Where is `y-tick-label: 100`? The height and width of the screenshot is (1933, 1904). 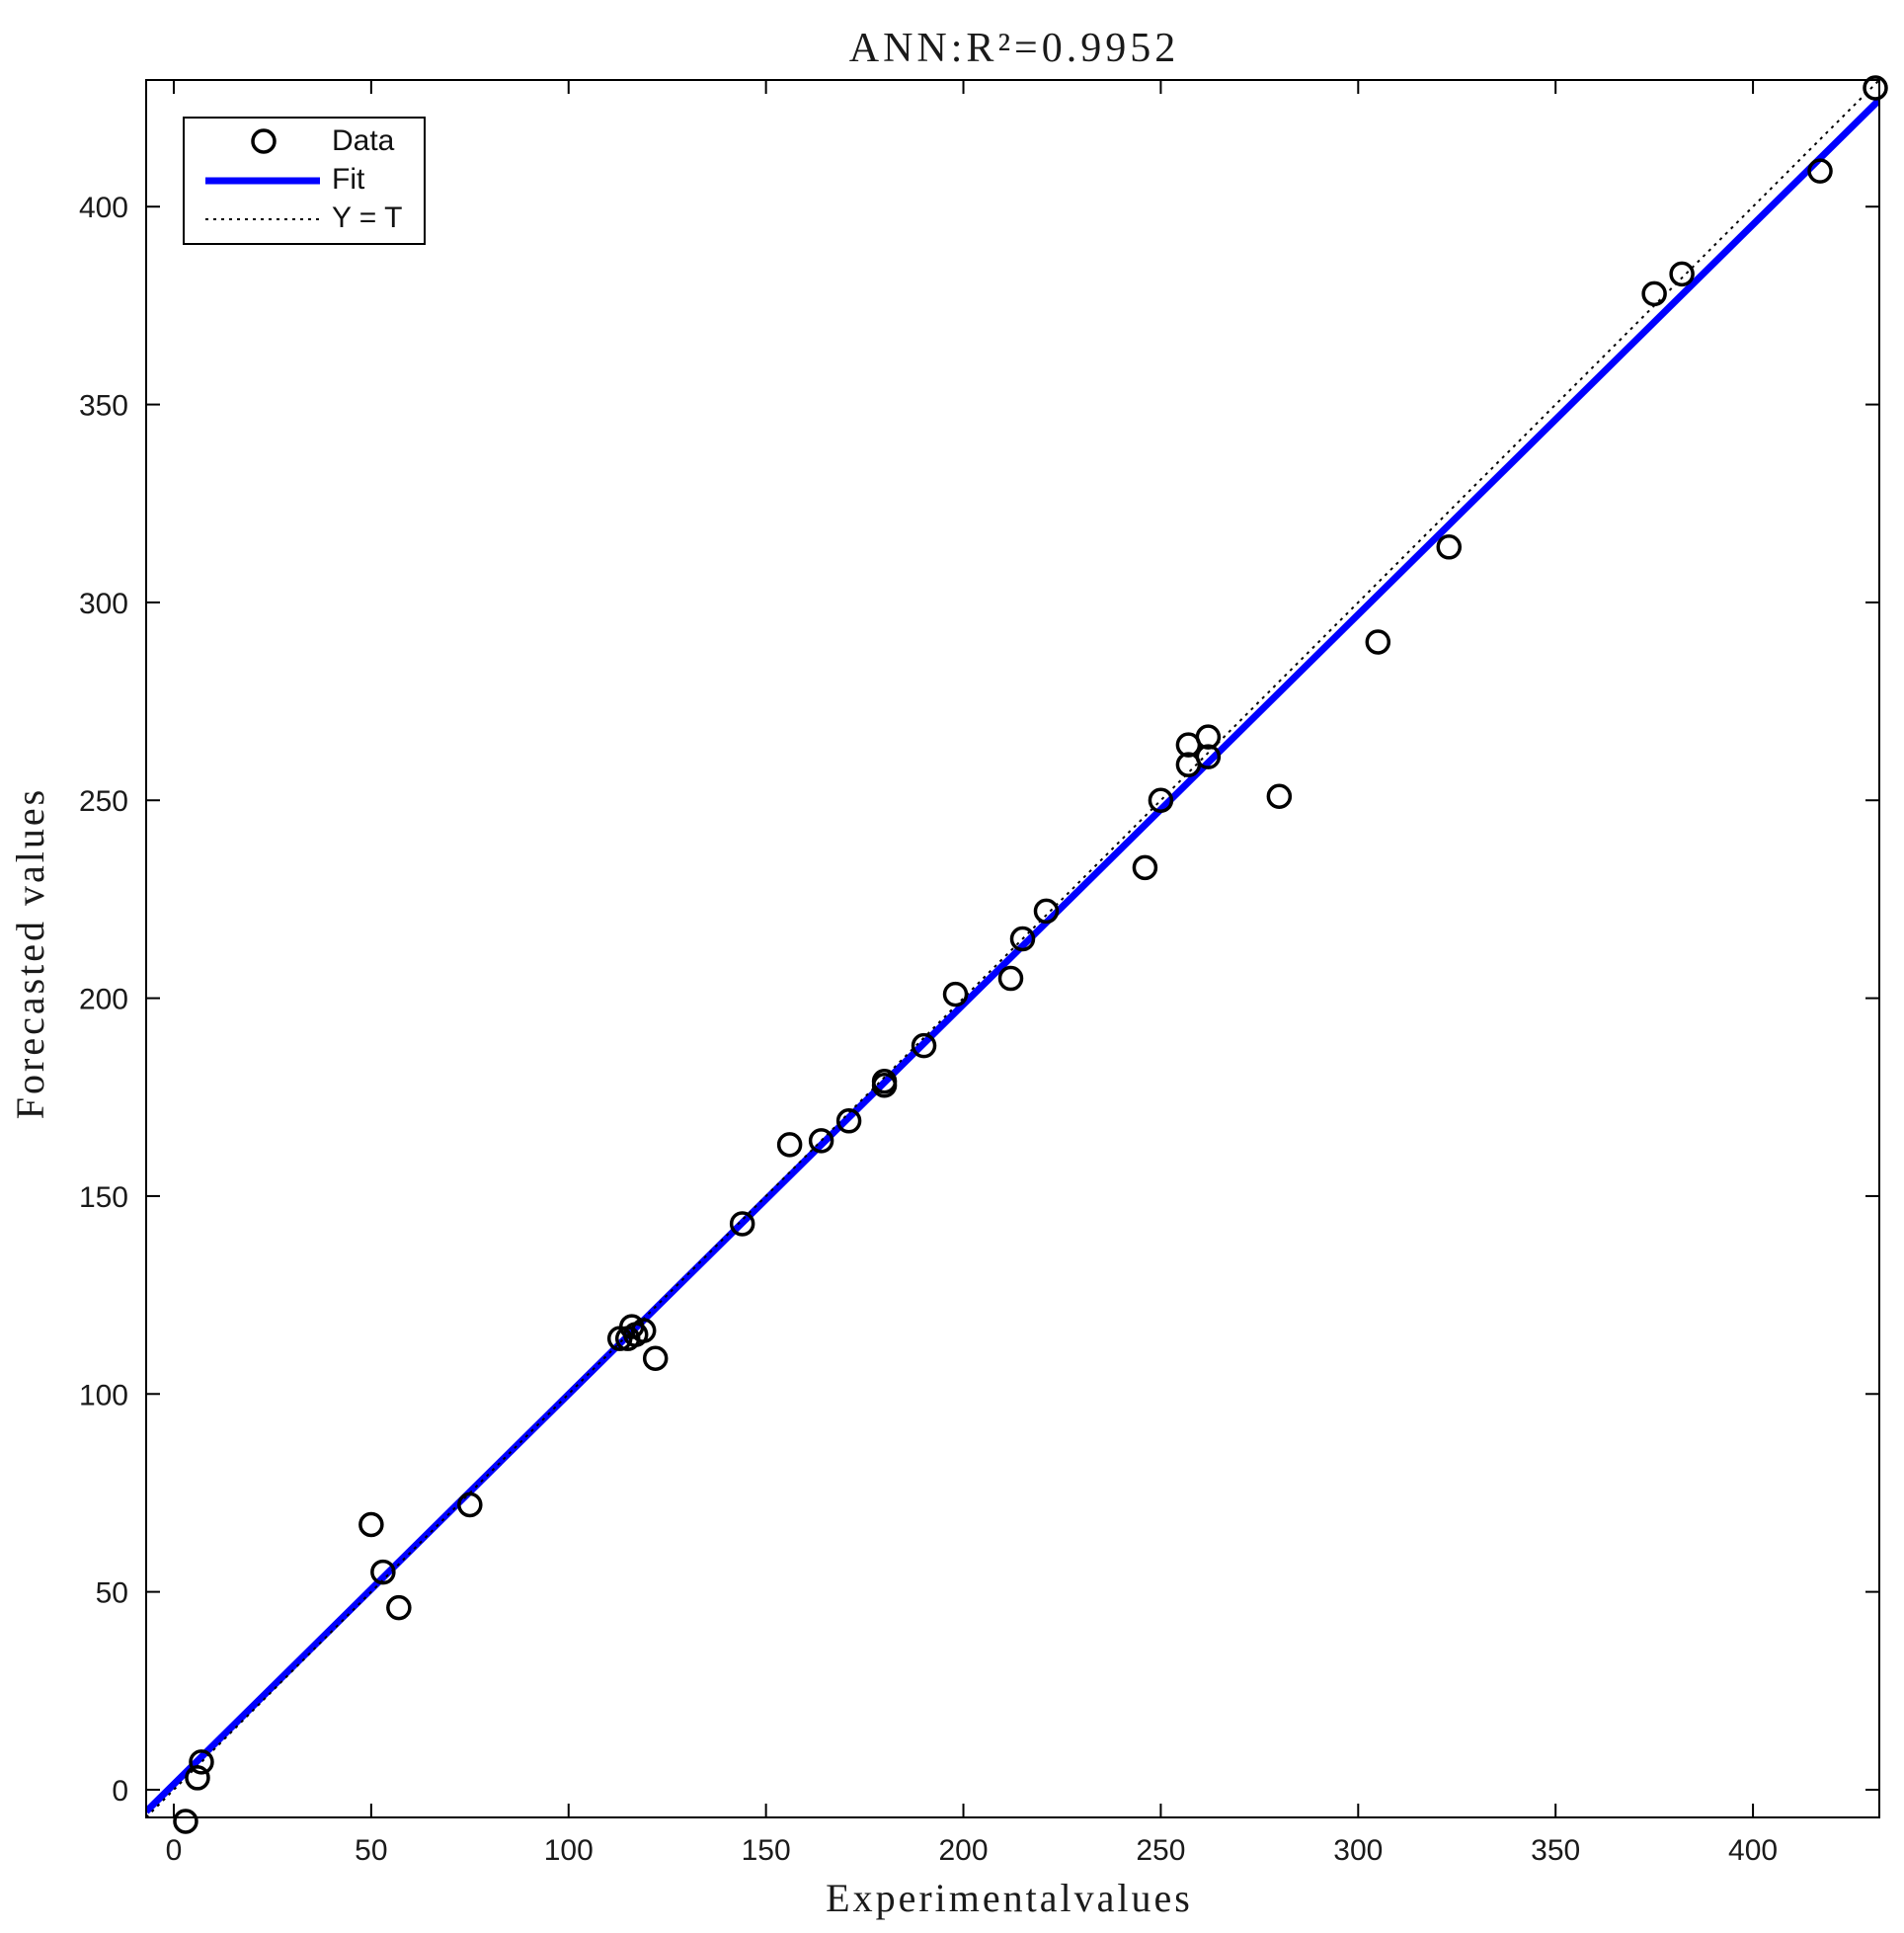
y-tick-label: 100 is located at coordinates (103, 1395).